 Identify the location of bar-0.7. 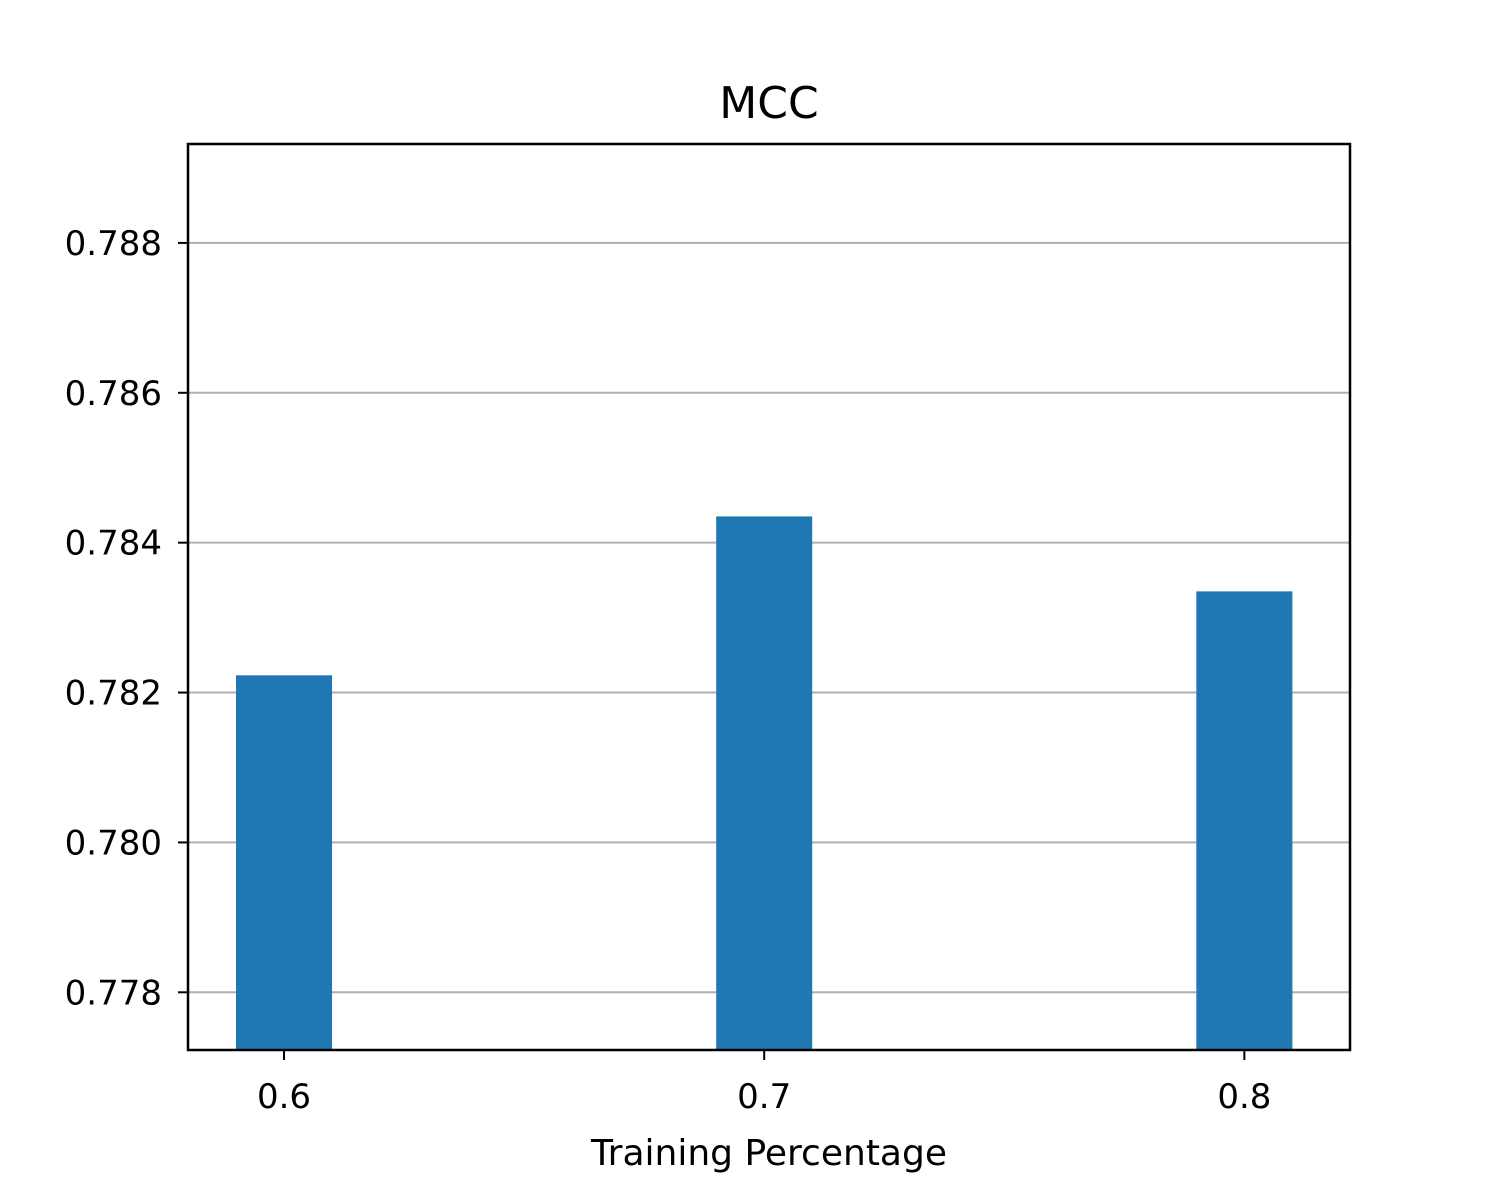
(764, 783).